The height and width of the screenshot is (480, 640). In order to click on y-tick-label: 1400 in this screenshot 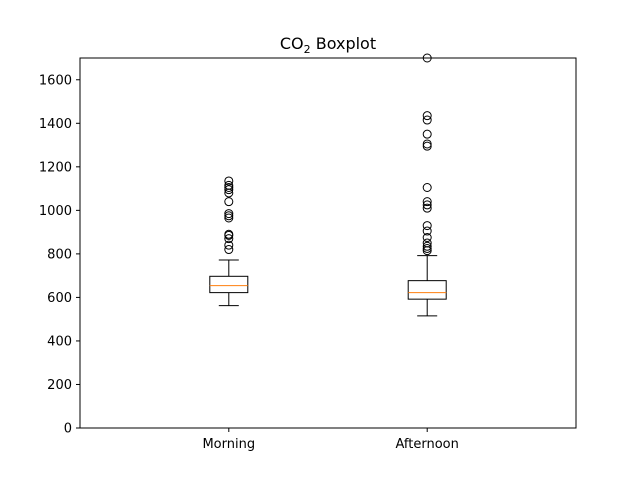, I will do `click(55, 124)`.